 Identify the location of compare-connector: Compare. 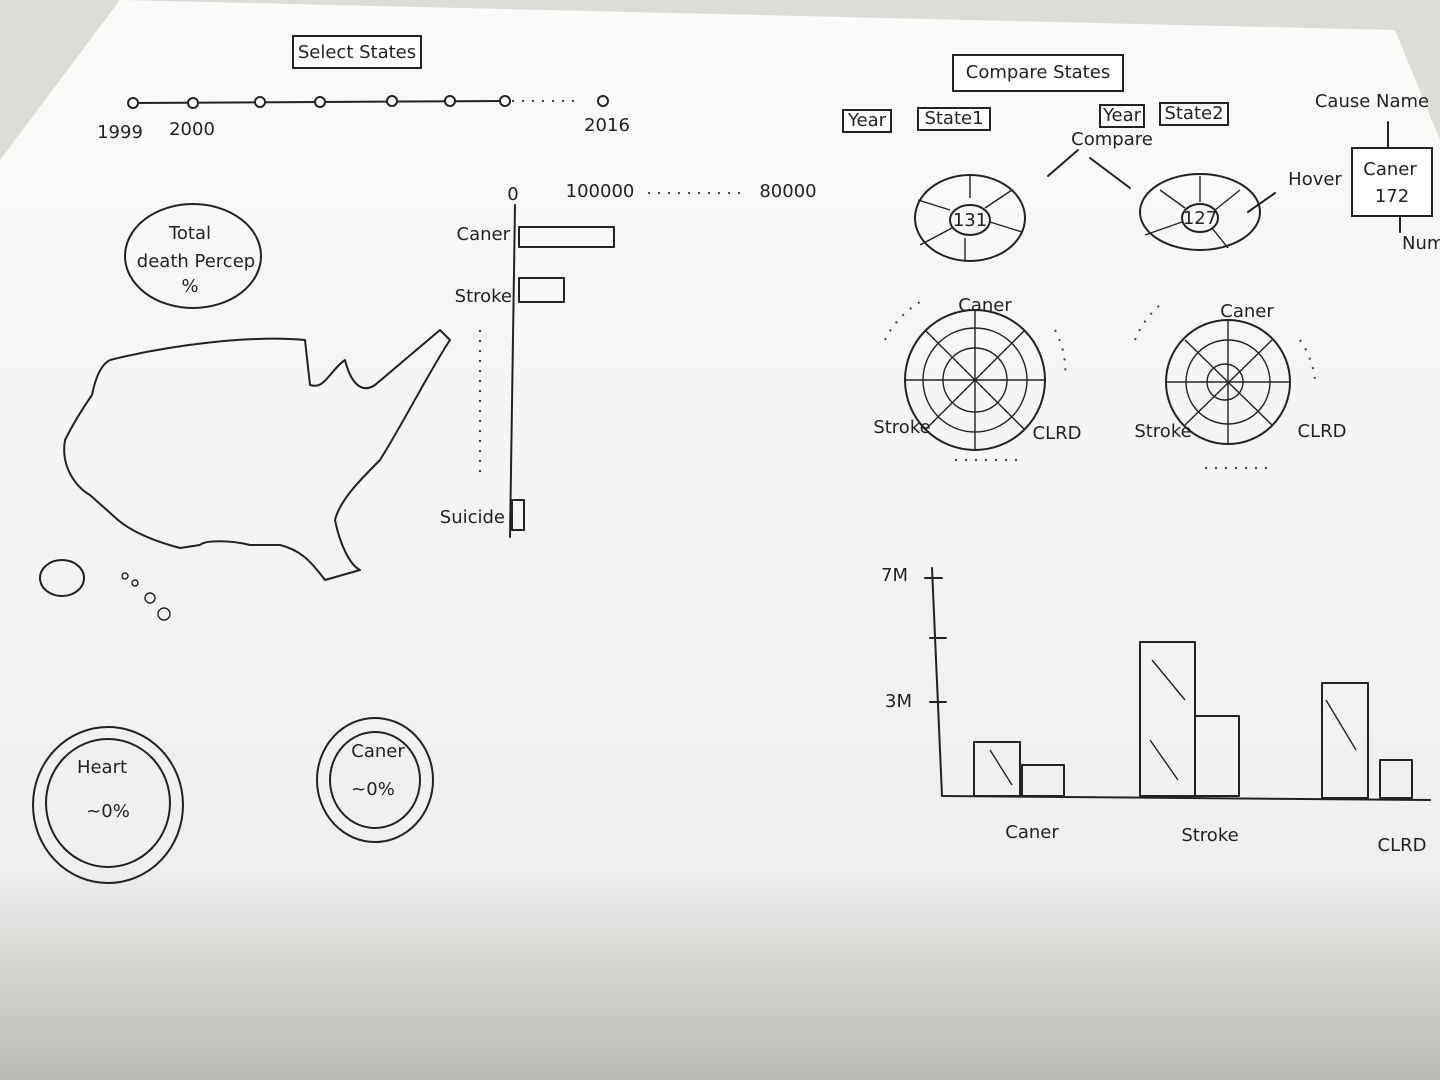
(1112, 139).